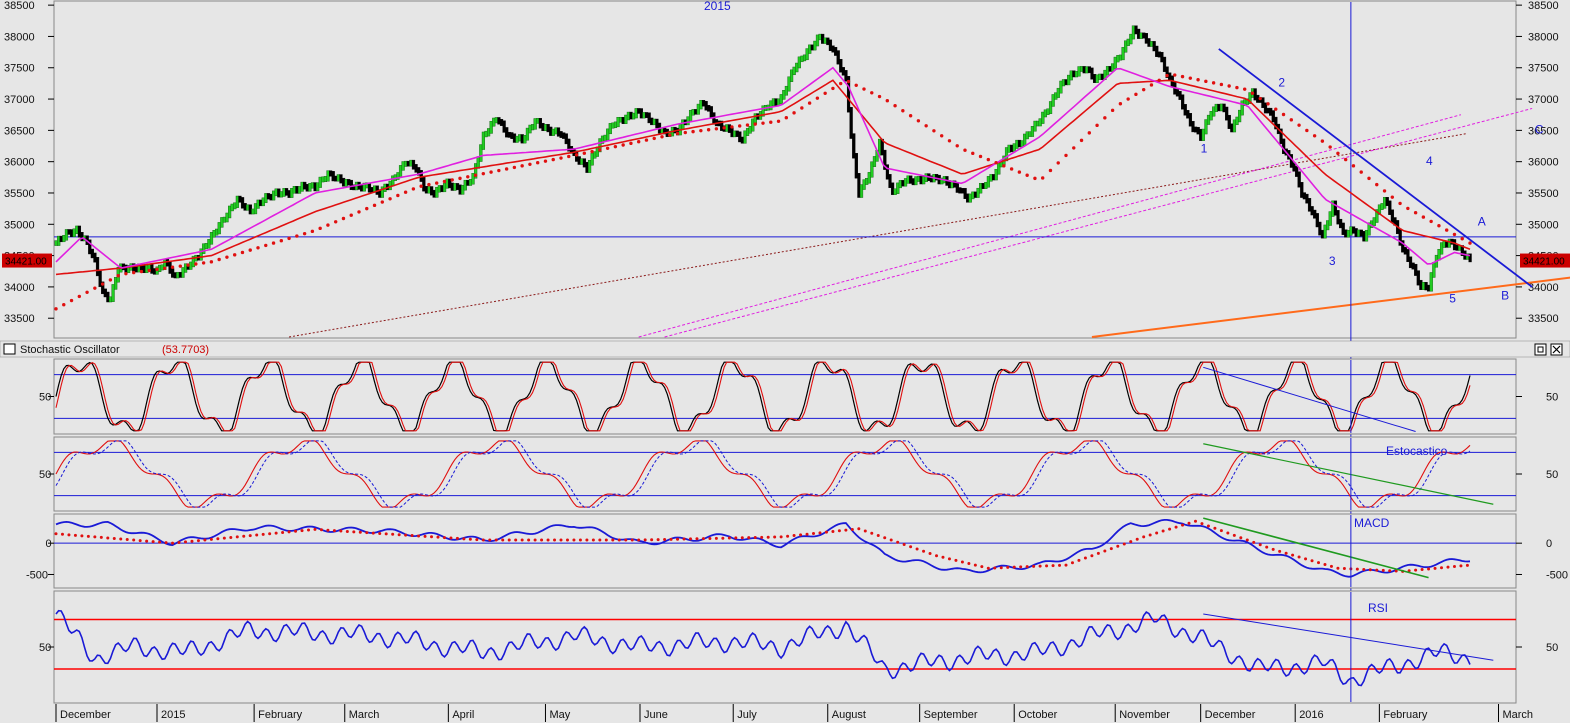 The height and width of the screenshot is (723, 1570). Describe the element at coordinates (1543, 288) in the screenshot. I see `y-tick-label-right: 34000` at that location.